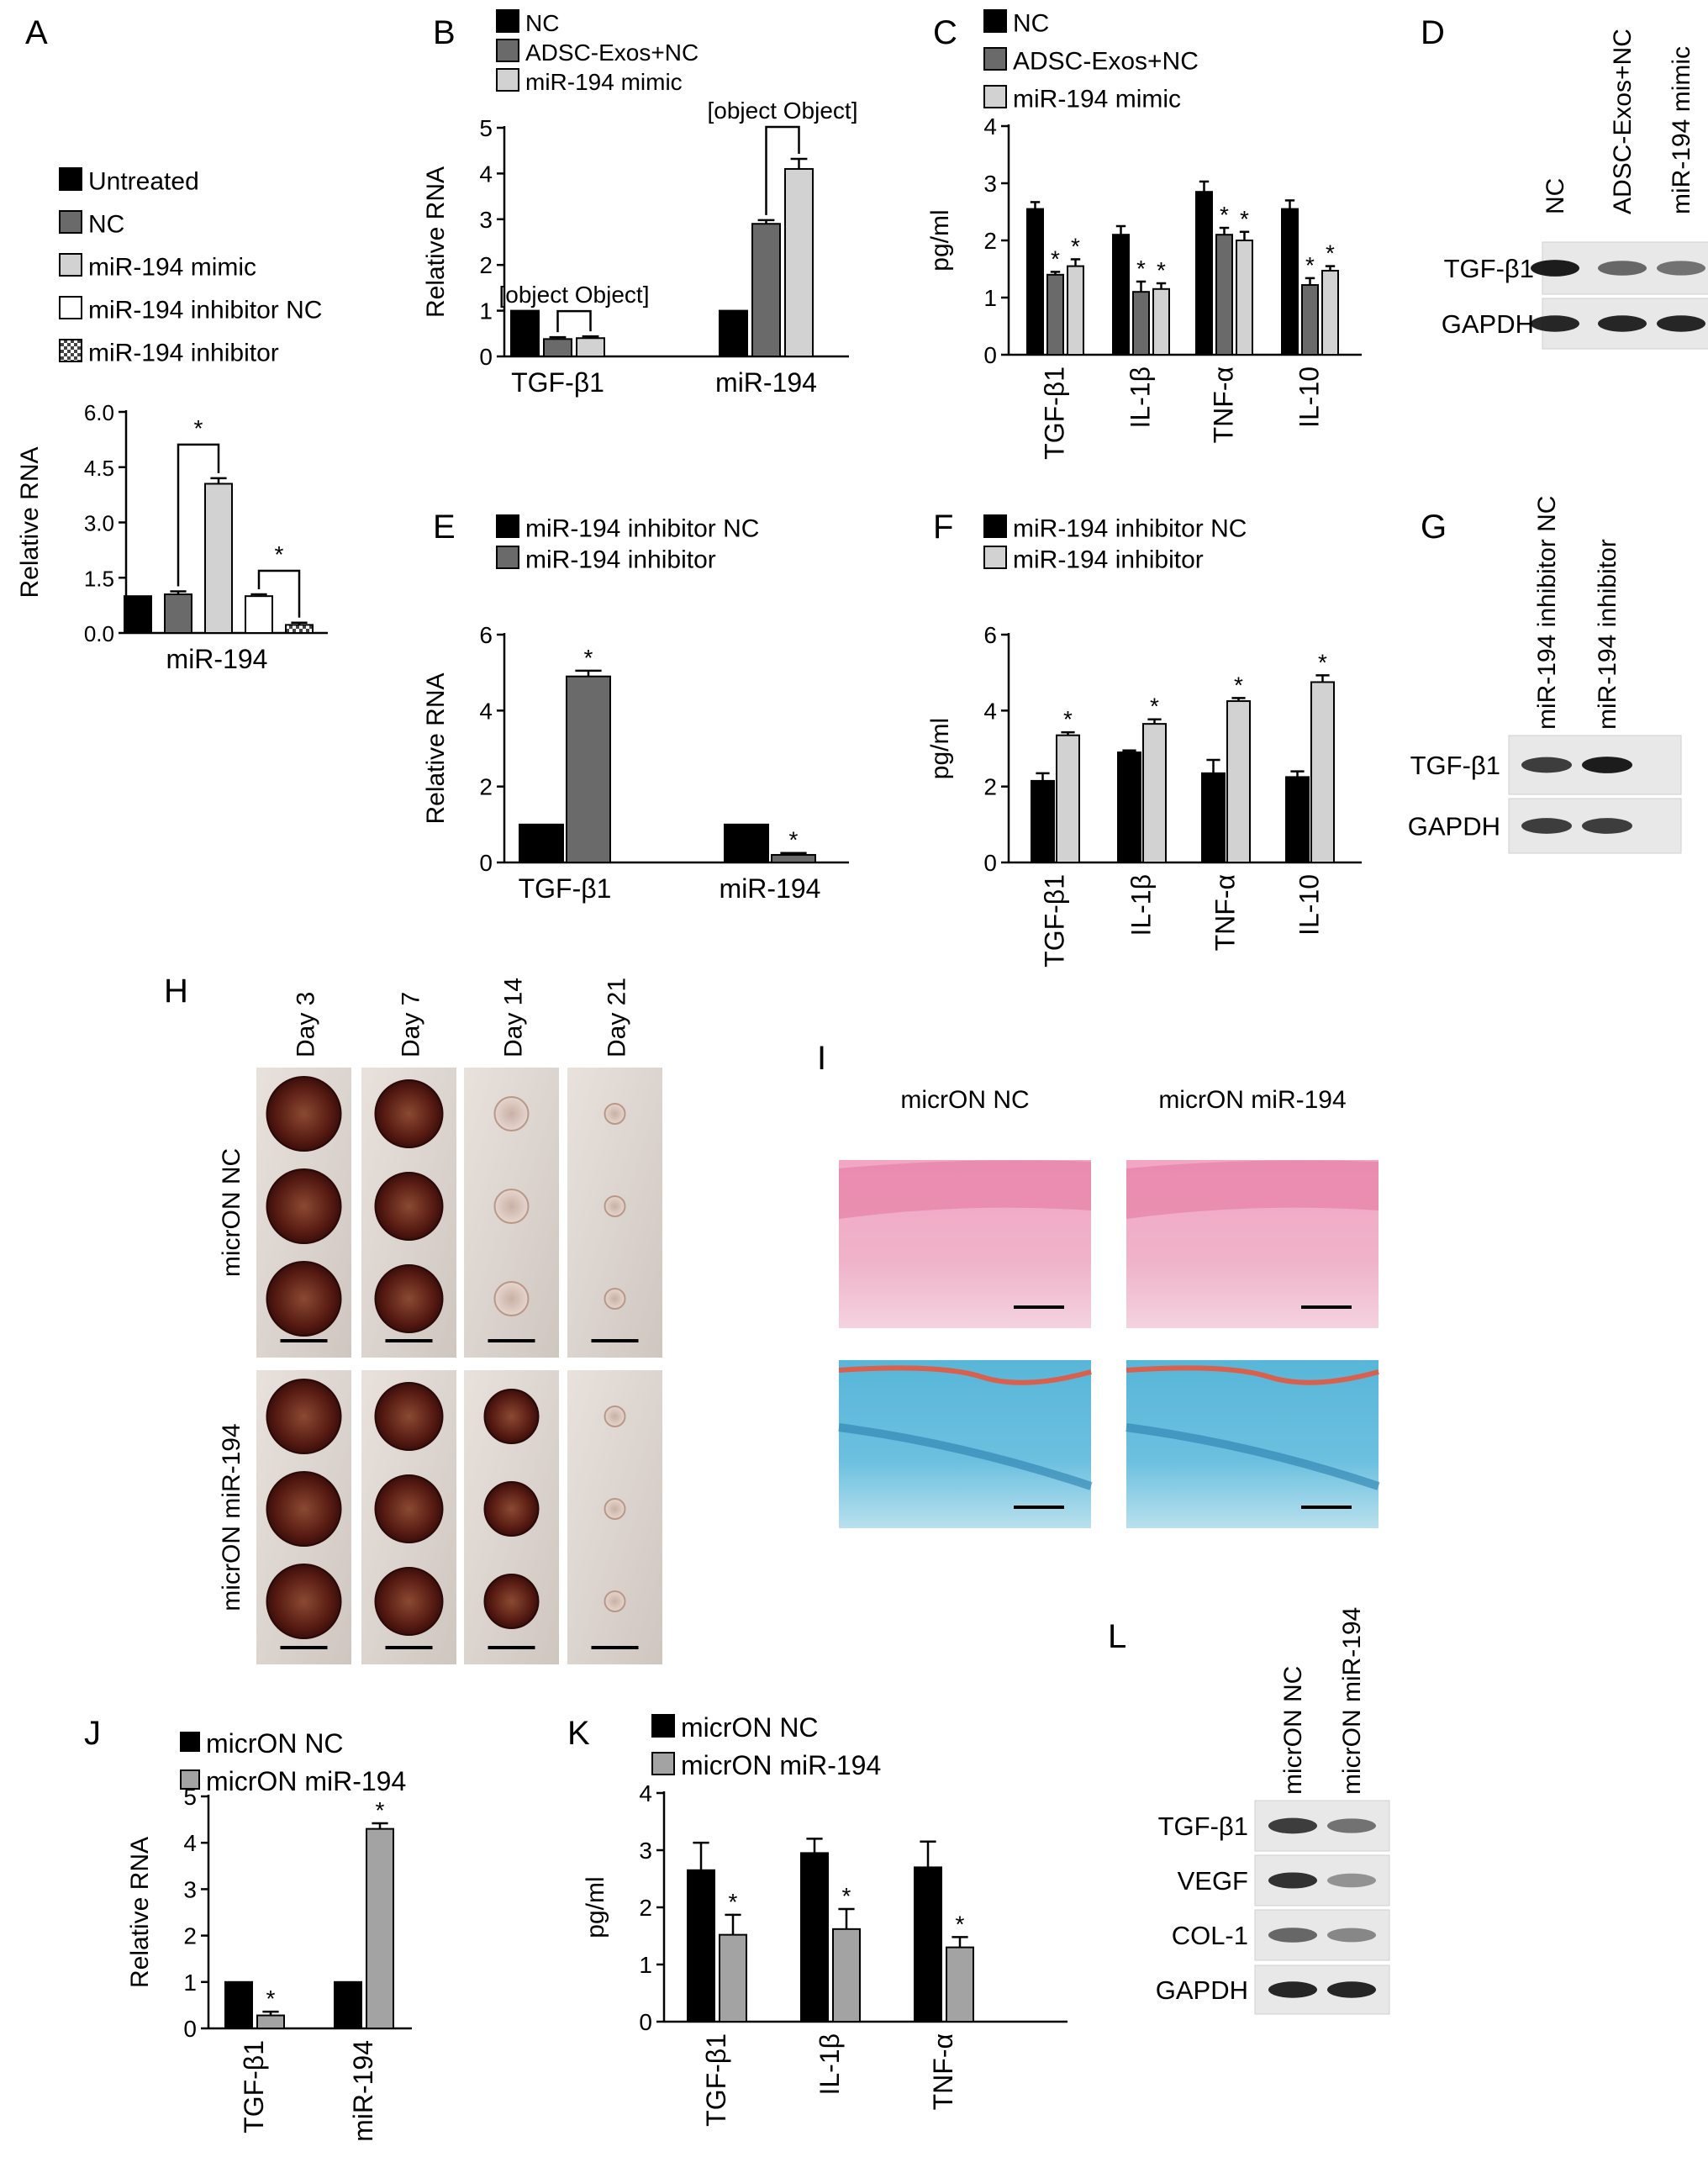  I want to click on legend-label: miR-194 mimic, so click(604, 82).